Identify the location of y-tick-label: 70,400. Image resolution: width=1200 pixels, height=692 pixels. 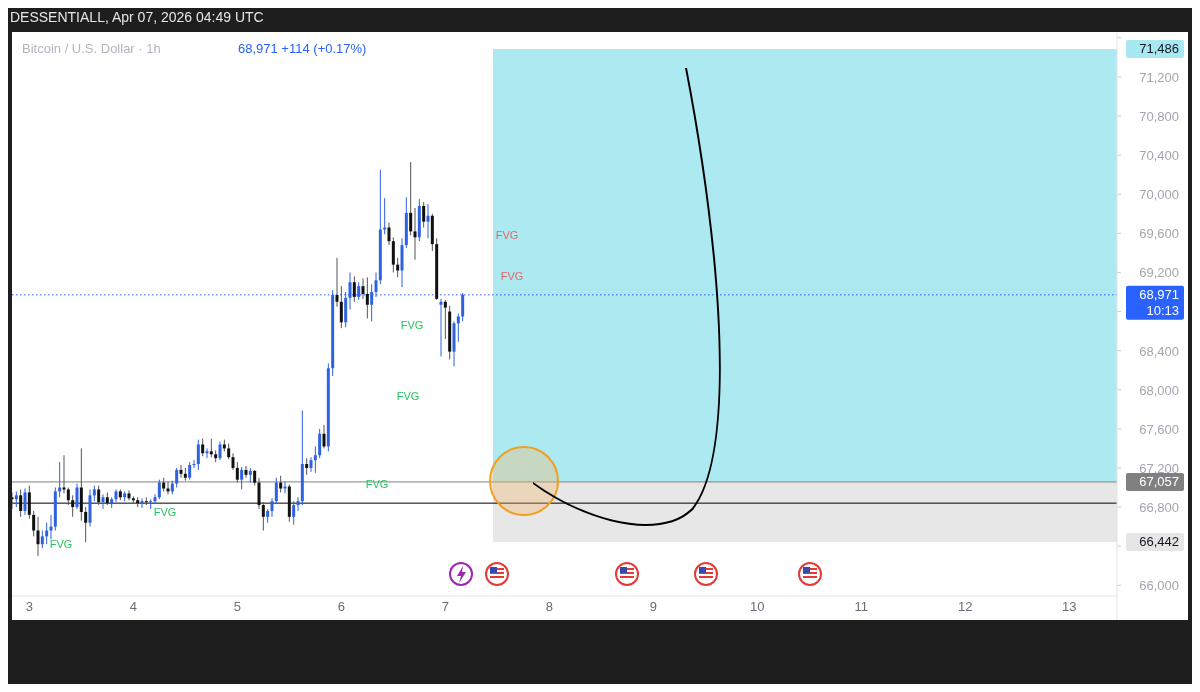
(1159, 156).